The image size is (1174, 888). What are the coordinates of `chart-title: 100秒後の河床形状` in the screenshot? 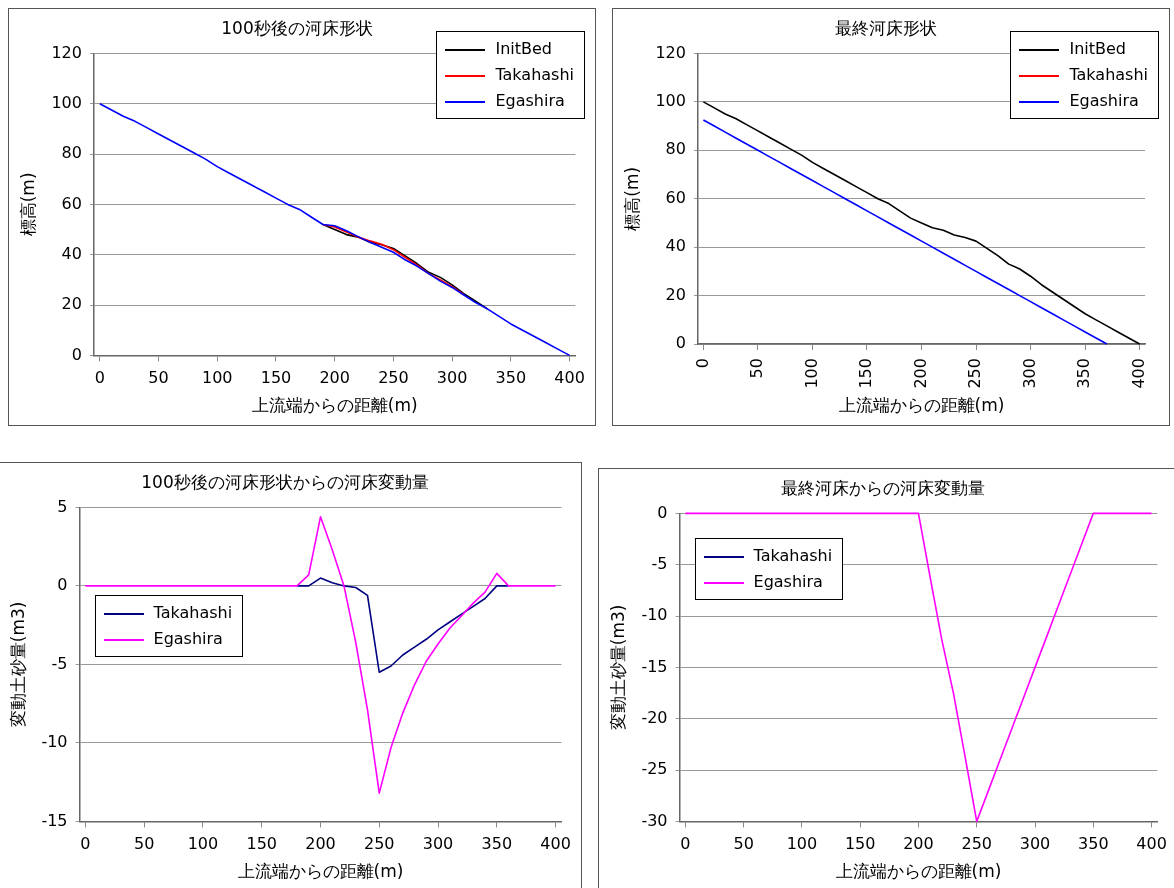 It's located at (297, 27).